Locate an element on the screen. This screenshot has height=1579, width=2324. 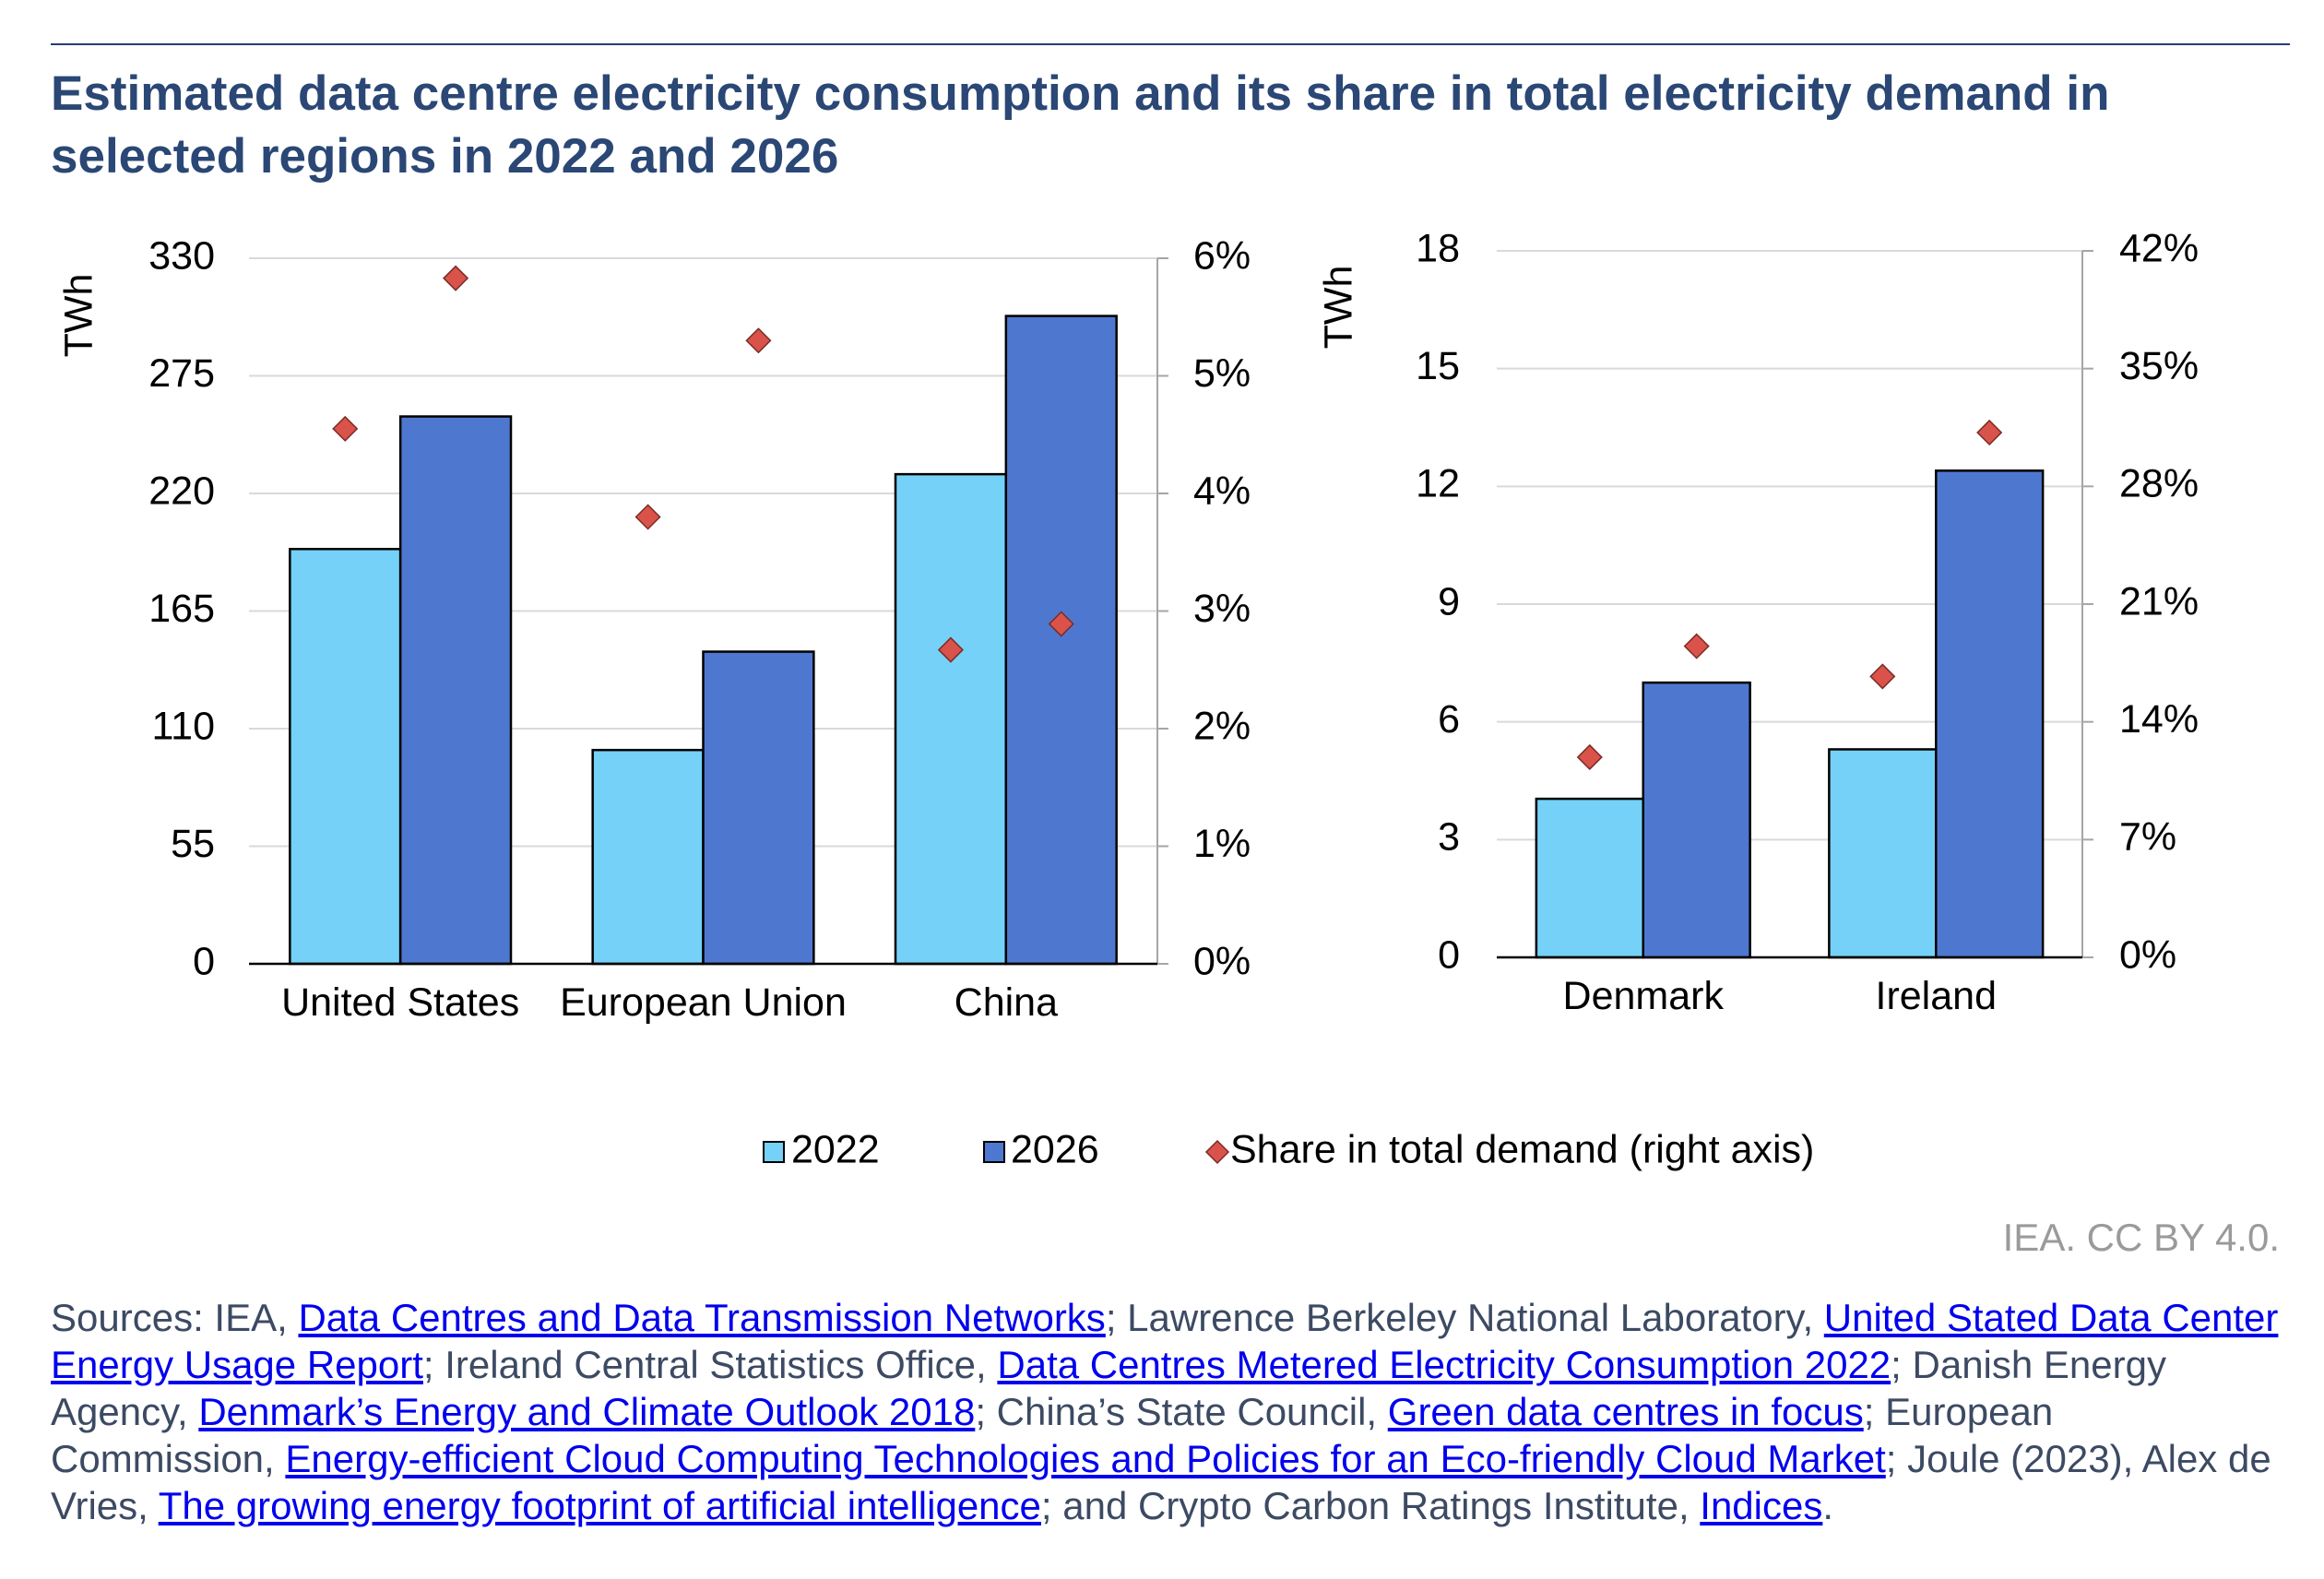
y2-tick-label: 7% is located at coordinates (2147, 838).